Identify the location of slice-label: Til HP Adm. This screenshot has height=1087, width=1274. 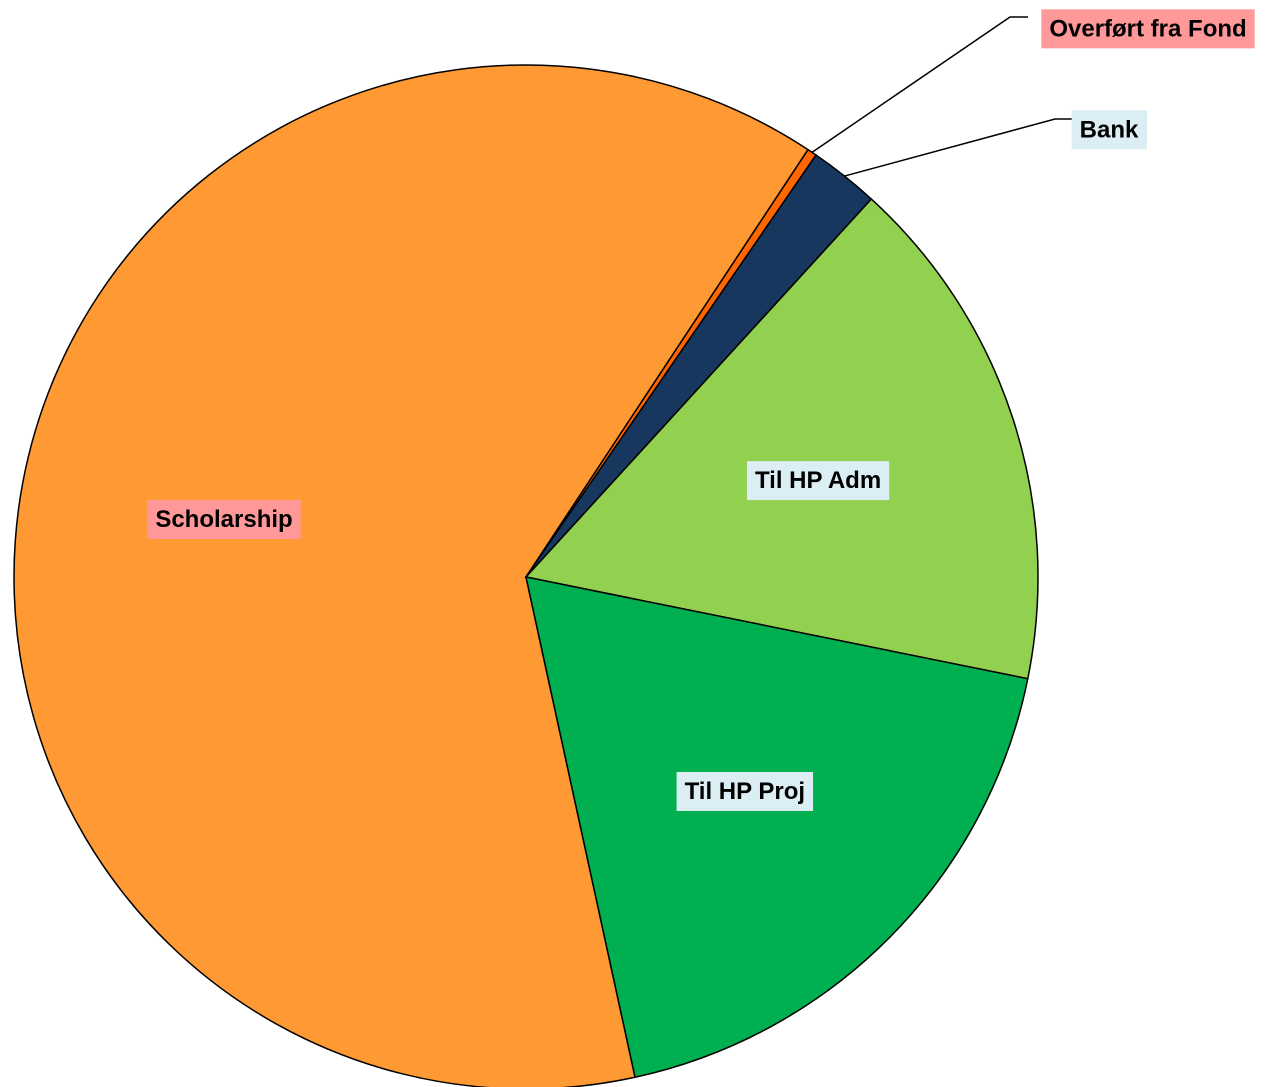
(818, 481).